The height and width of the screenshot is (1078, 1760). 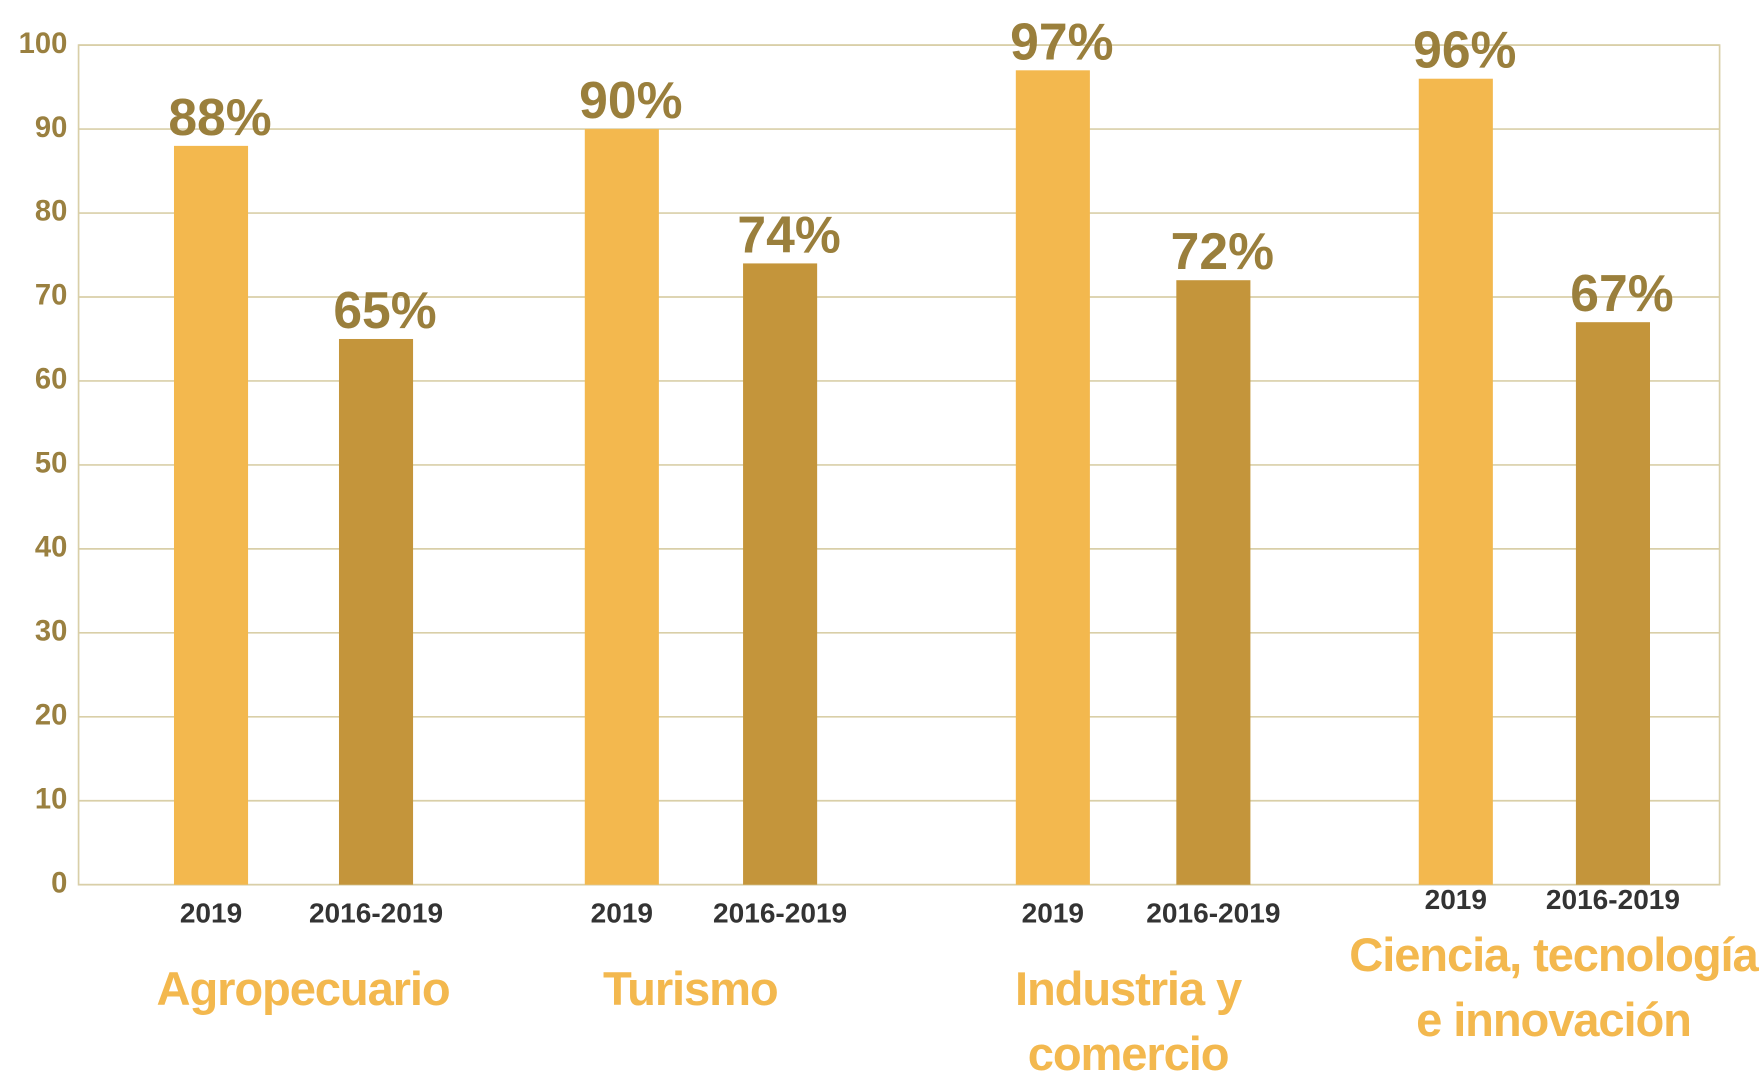 I want to click on category-box: Ciencia, tecnología e innovación, so click(x=1553, y=987).